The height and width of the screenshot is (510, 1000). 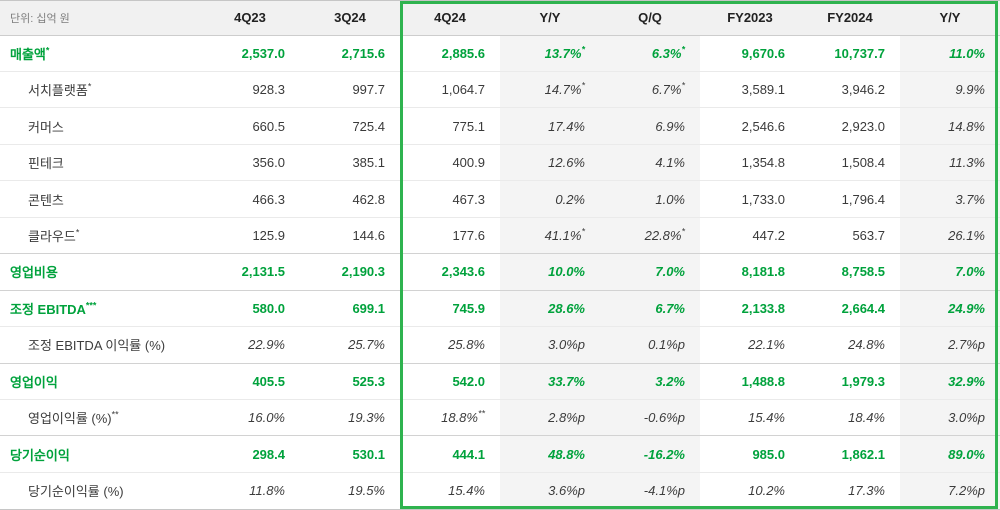 What do you see at coordinates (750, 381) in the screenshot?
I see `cell-operating-profit-fy2023: 1,488.8` at bounding box center [750, 381].